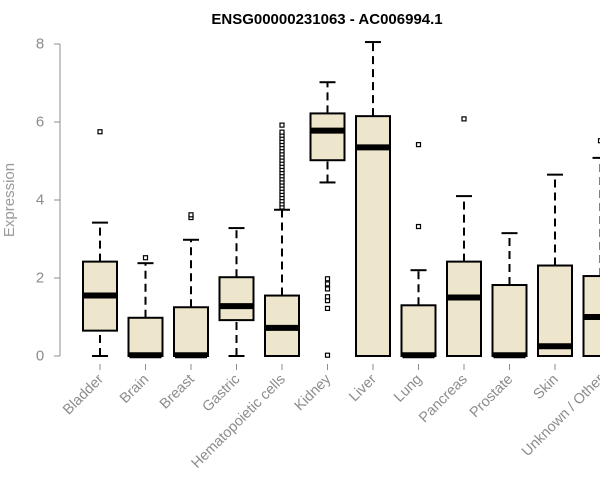 This screenshot has width=600, height=500. What do you see at coordinates (408, 389) in the screenshot?
I see `x-tick-label: Lung` at bounding box center [408, 389].